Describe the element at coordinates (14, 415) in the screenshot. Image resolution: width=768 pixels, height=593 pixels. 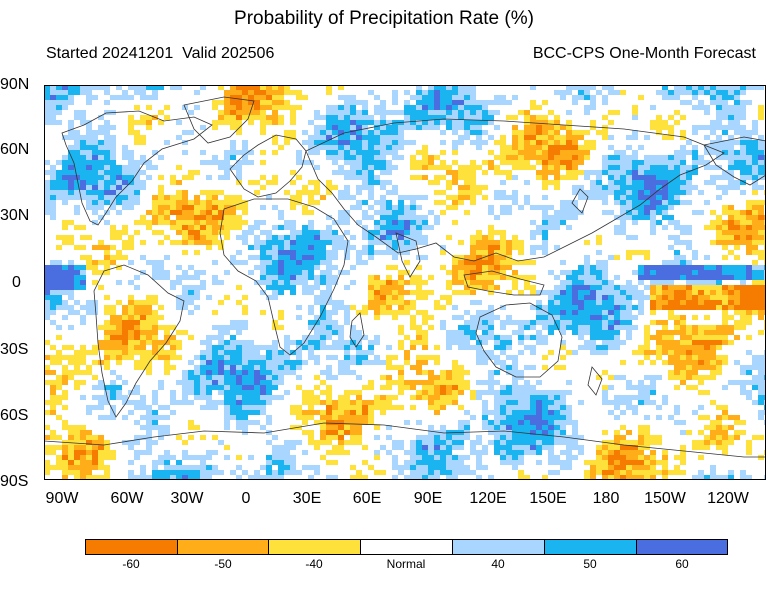
I see `lat-label-60s: 60S` at that location.